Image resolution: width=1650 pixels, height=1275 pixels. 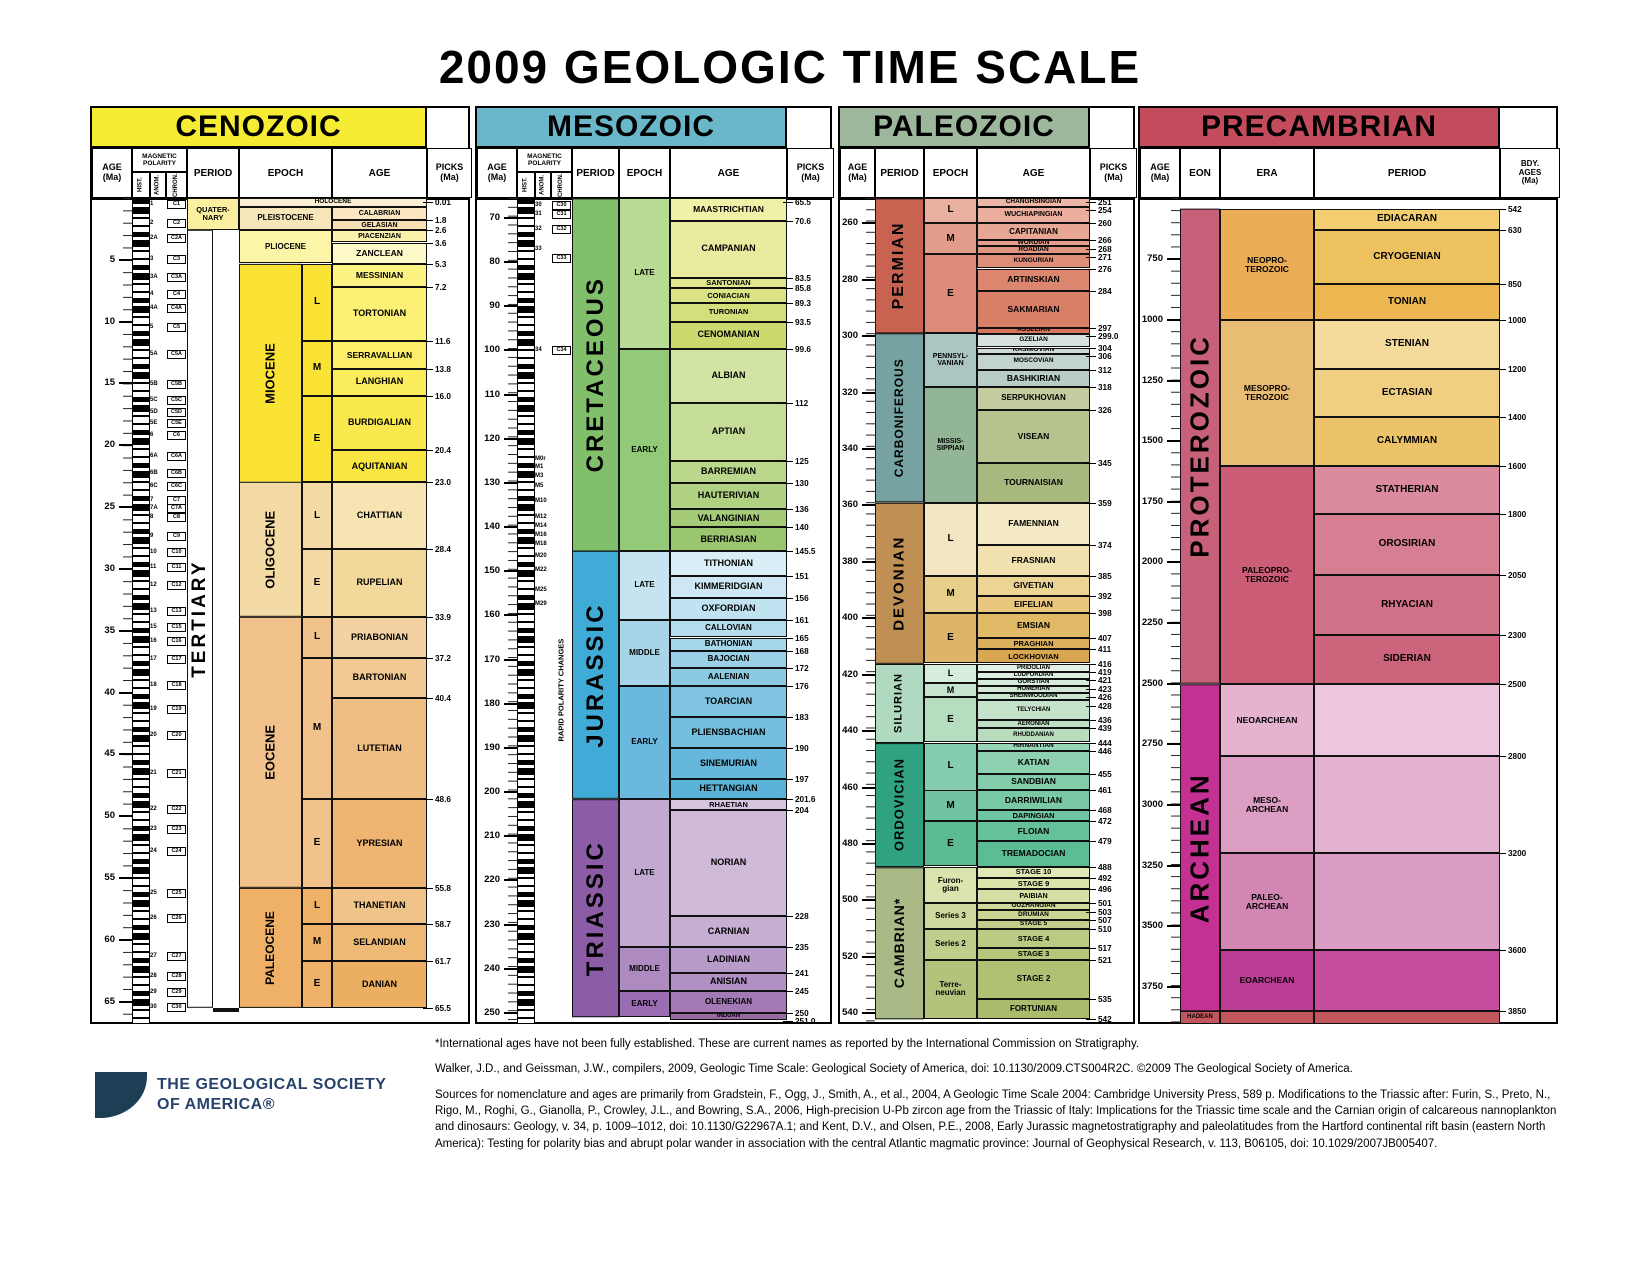 I want to click on anomaly-label: 34, so click(x=538, y=350).